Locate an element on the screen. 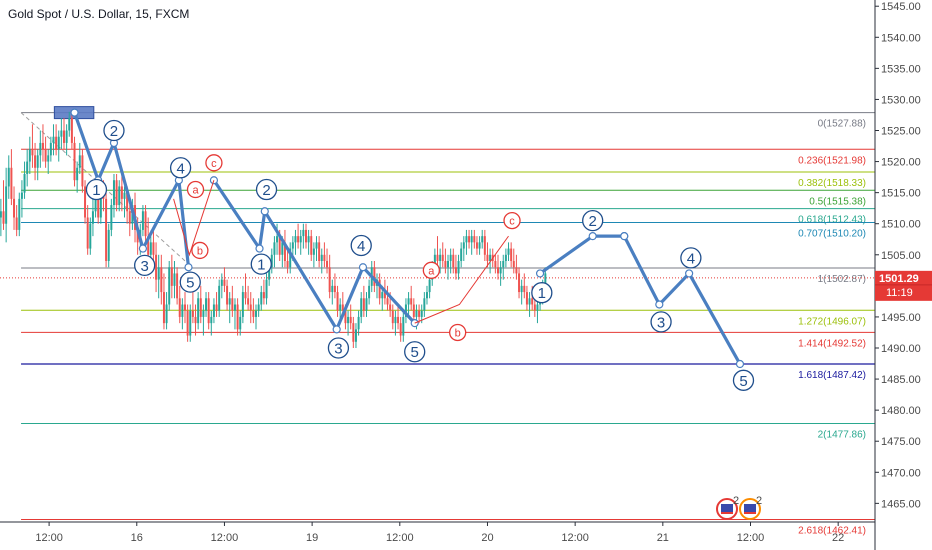 The width and height of the screenshot is (932, 550). time-axis: 12:00 16 12:00 19 12:00 20 12:00 21 12:00 22 is located at coordinates (437, 532).